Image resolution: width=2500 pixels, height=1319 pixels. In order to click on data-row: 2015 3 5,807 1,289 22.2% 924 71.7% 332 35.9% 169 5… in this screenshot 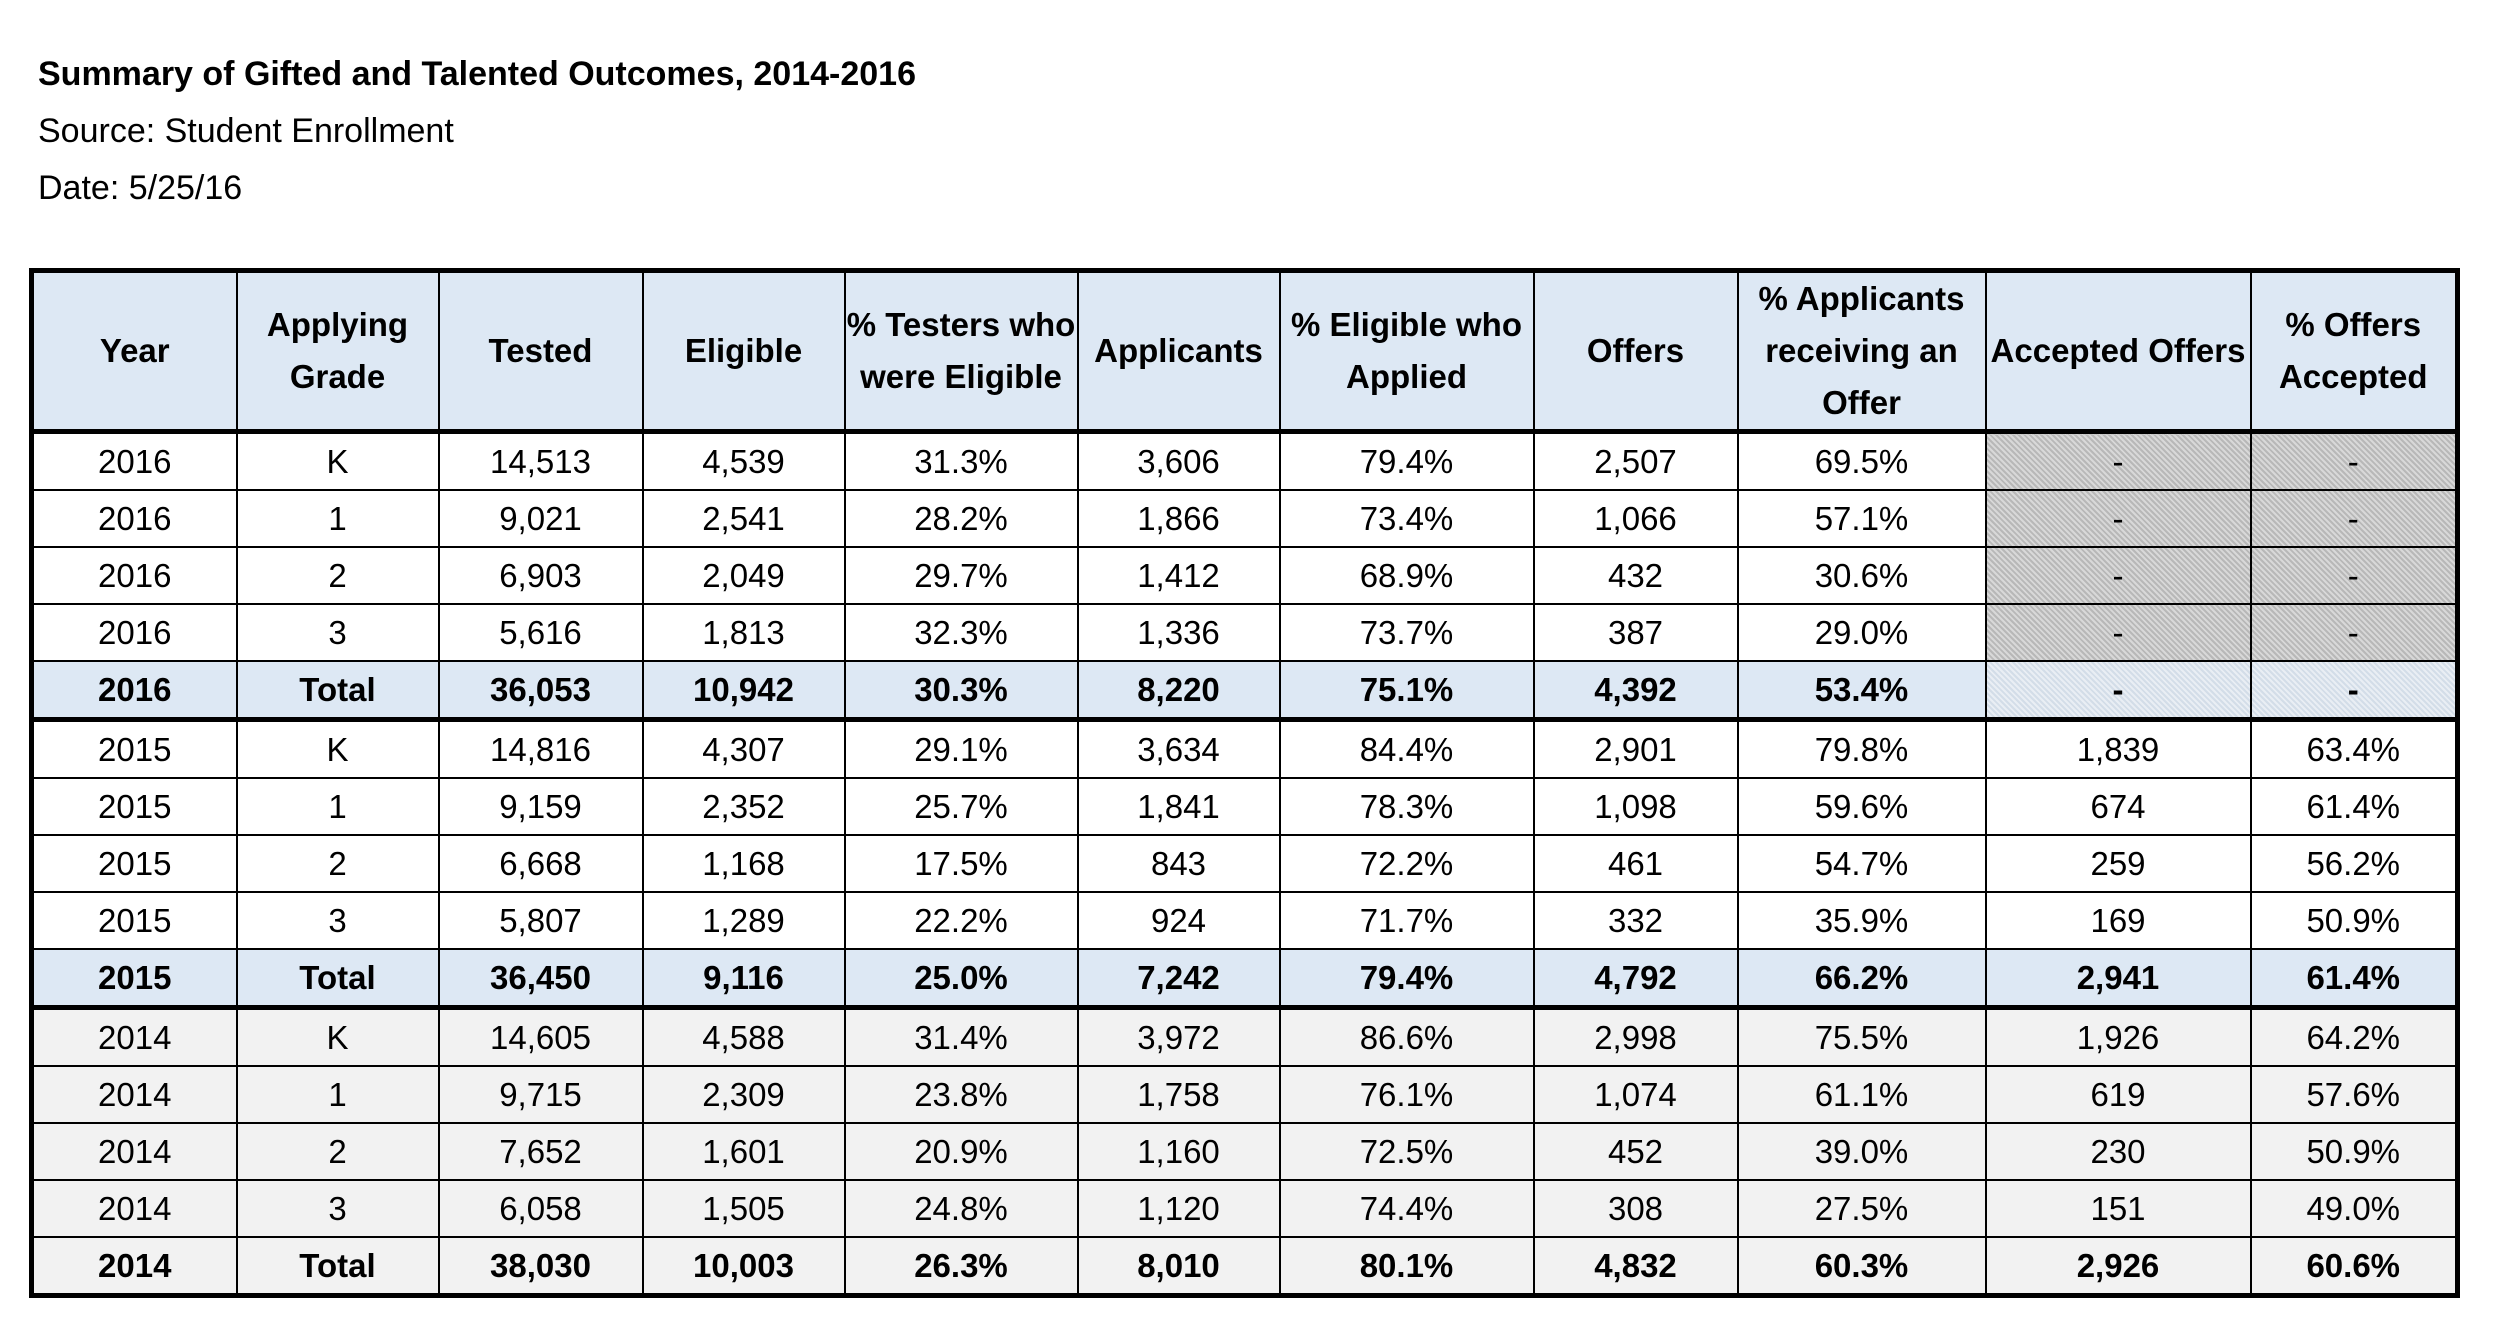, I will do `click(1244, 920)`.